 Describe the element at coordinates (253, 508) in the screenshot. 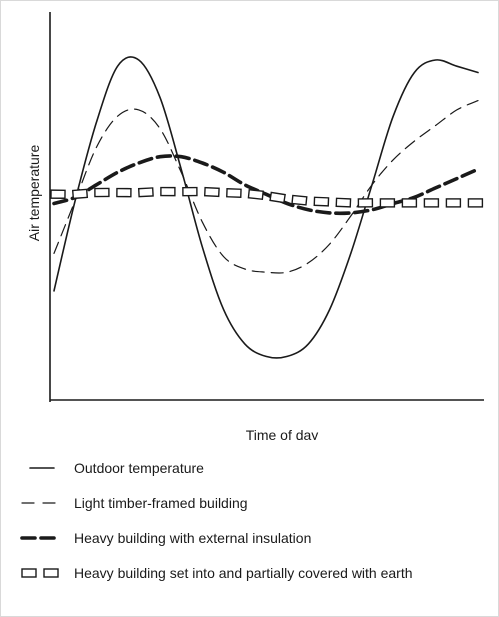

I see `legend-item: Light timber-framed building` at that location.